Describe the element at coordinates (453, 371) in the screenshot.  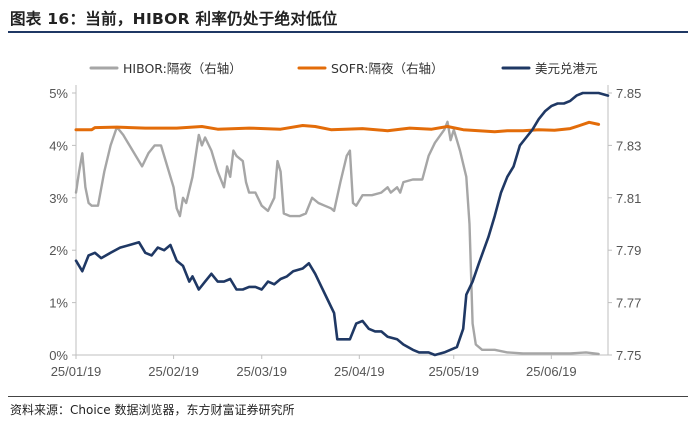
I see `x-tick-label: 25/05/19` at that location.